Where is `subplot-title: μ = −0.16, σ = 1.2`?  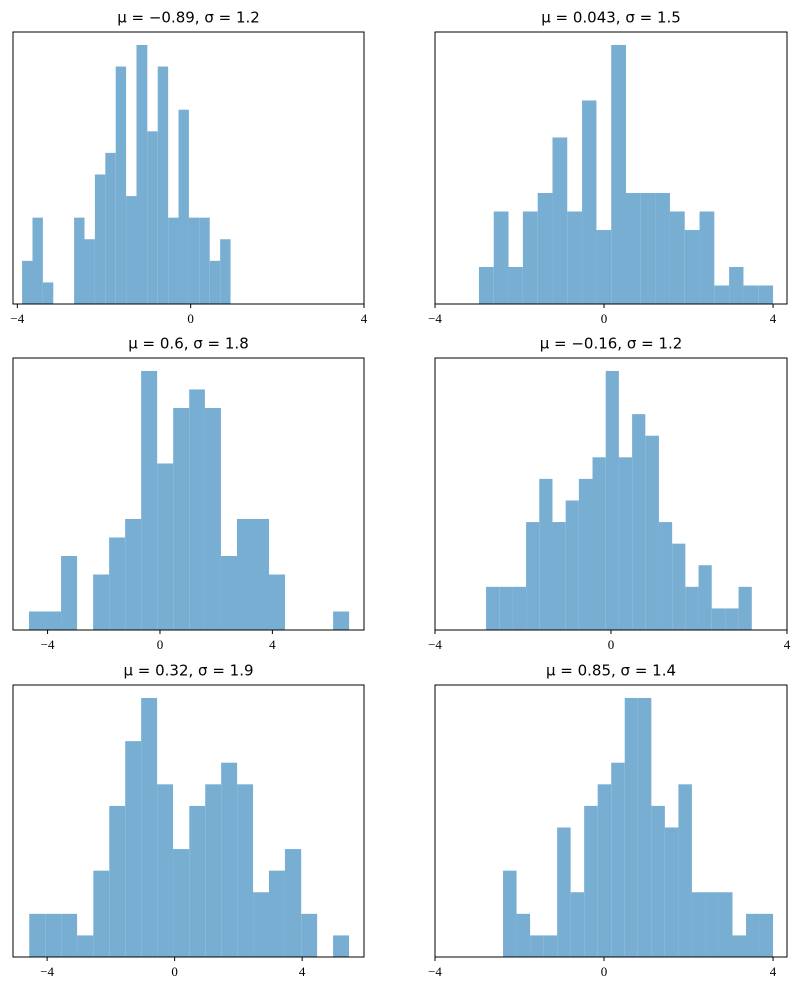
subplot-title: μ = −0.16, σ = 1.2 is located at coordinates (611, 344).